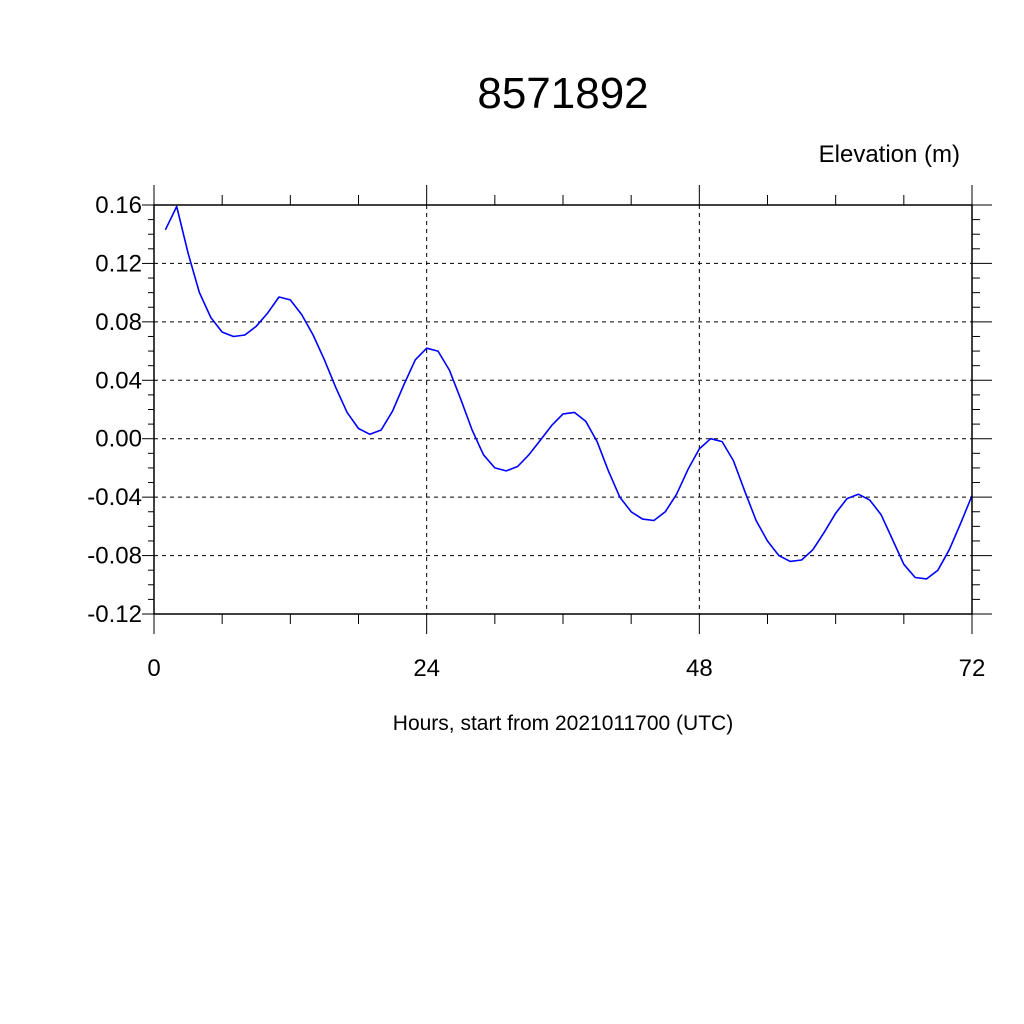 This screenshot has width=1024, height=1024. Describe the element at coordinates (118, 439) in the screenshot. I see `y-tick-label: 0.00` at that location.